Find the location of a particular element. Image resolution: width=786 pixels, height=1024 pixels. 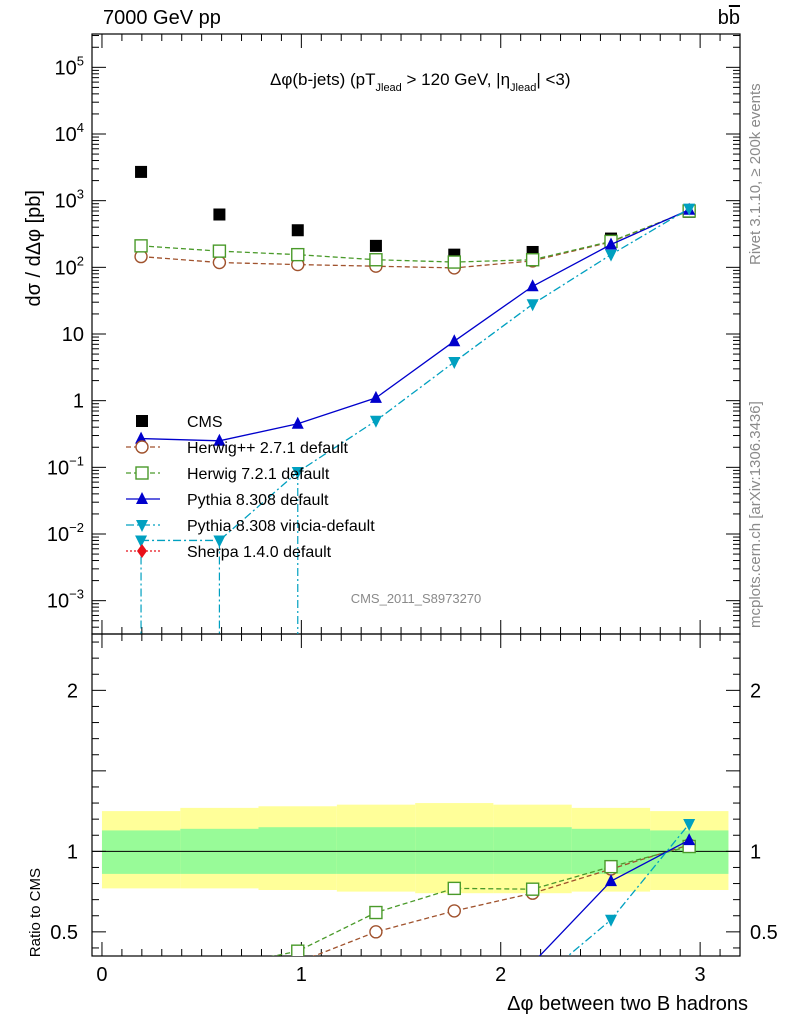

ylabel-main: dσ / dΔφ [pb] is located at coordinates (34, 248).